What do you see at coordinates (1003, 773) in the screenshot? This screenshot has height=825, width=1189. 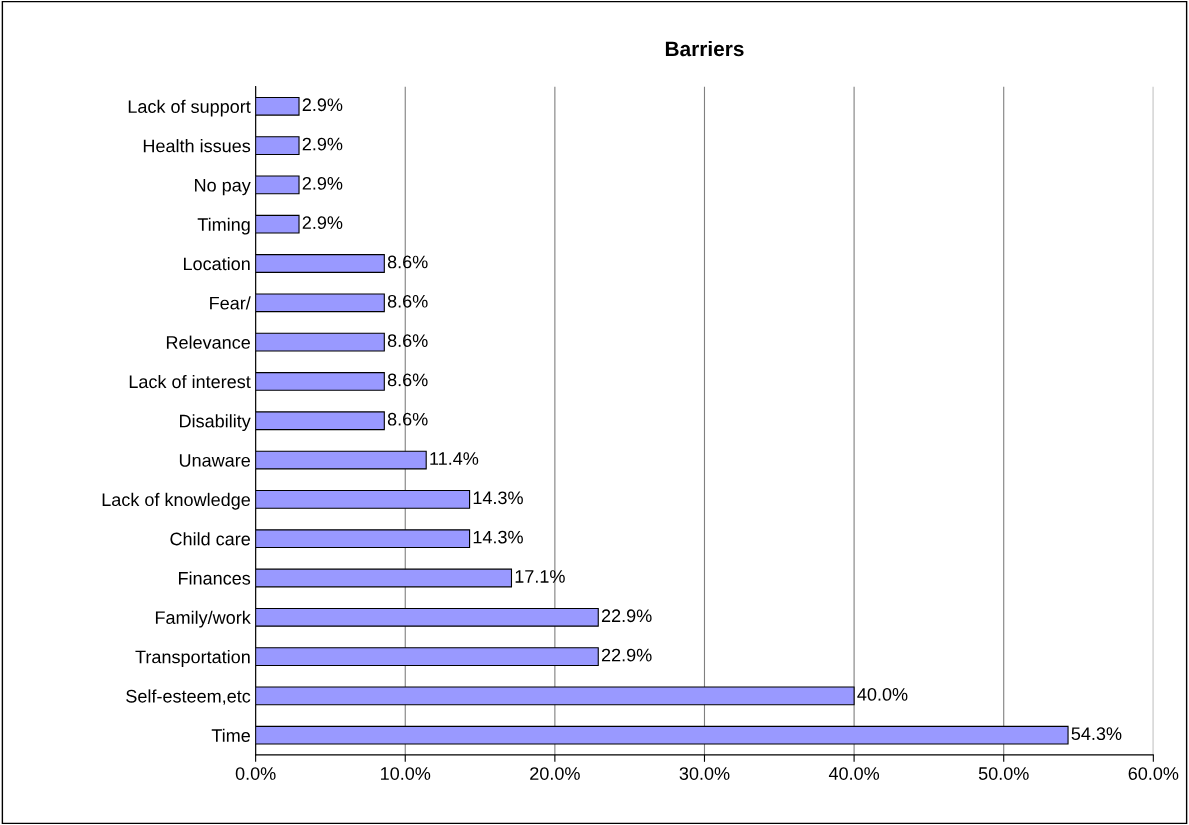 I see `x-tick-label: 50.0%` at bounding box center [1003, 773].